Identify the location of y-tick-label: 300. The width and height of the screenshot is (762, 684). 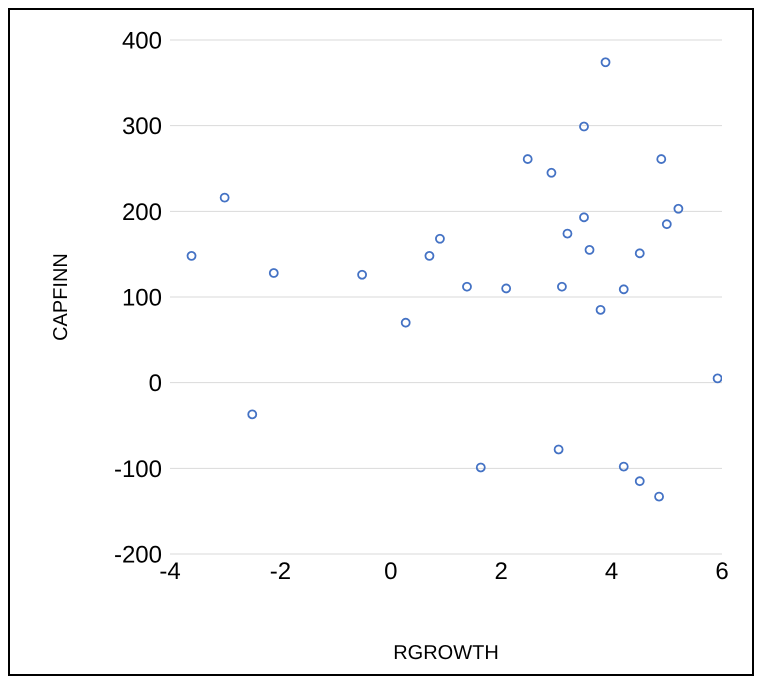
(142, 126).